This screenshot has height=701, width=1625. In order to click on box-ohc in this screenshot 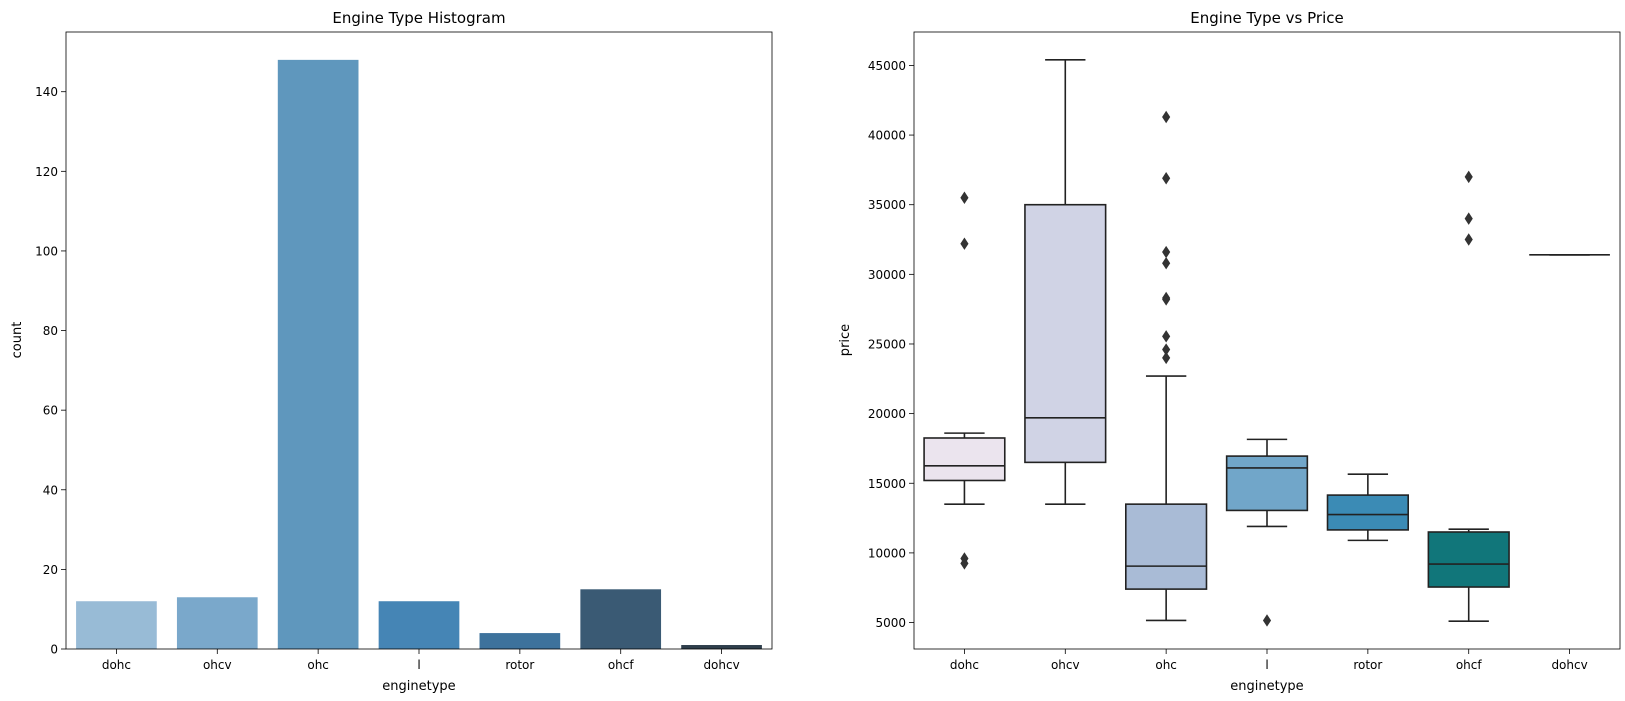, I will do `click(1166, 366)`.